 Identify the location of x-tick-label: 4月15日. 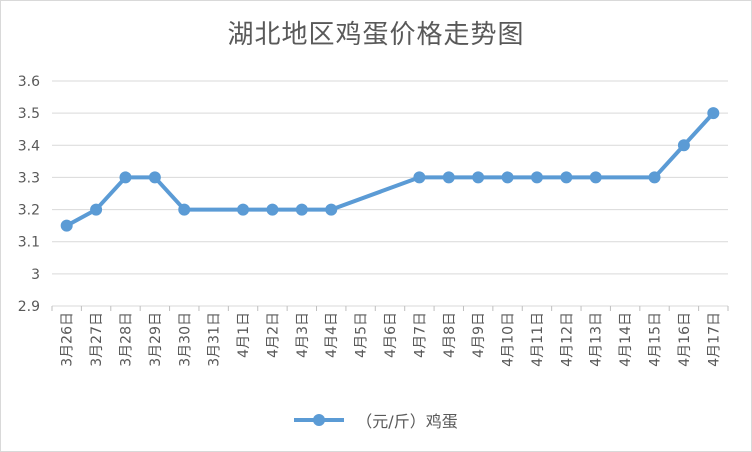
(656, 339).